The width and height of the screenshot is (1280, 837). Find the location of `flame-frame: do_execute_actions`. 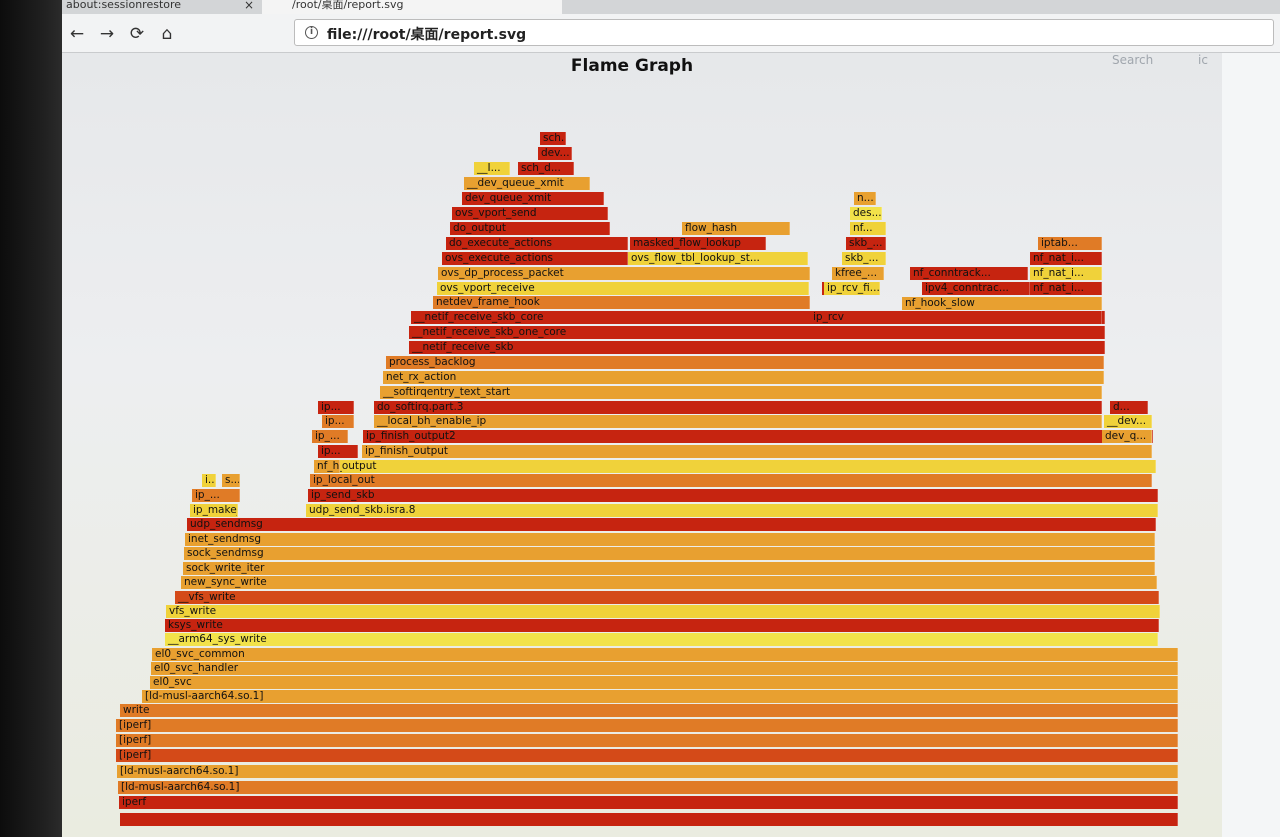

flame-frame: do_execute_actions is located at coordinates (537, 243).